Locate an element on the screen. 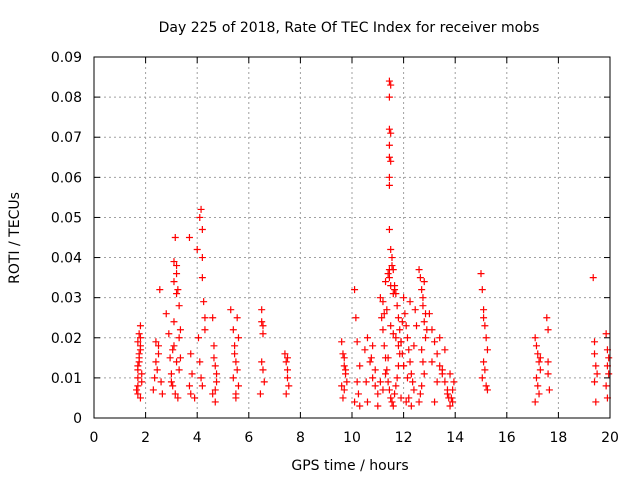 The width and height of the screenshot is (640, 480). y-axis-label: ROTI / TECUs is located at coordinates (15, 238).